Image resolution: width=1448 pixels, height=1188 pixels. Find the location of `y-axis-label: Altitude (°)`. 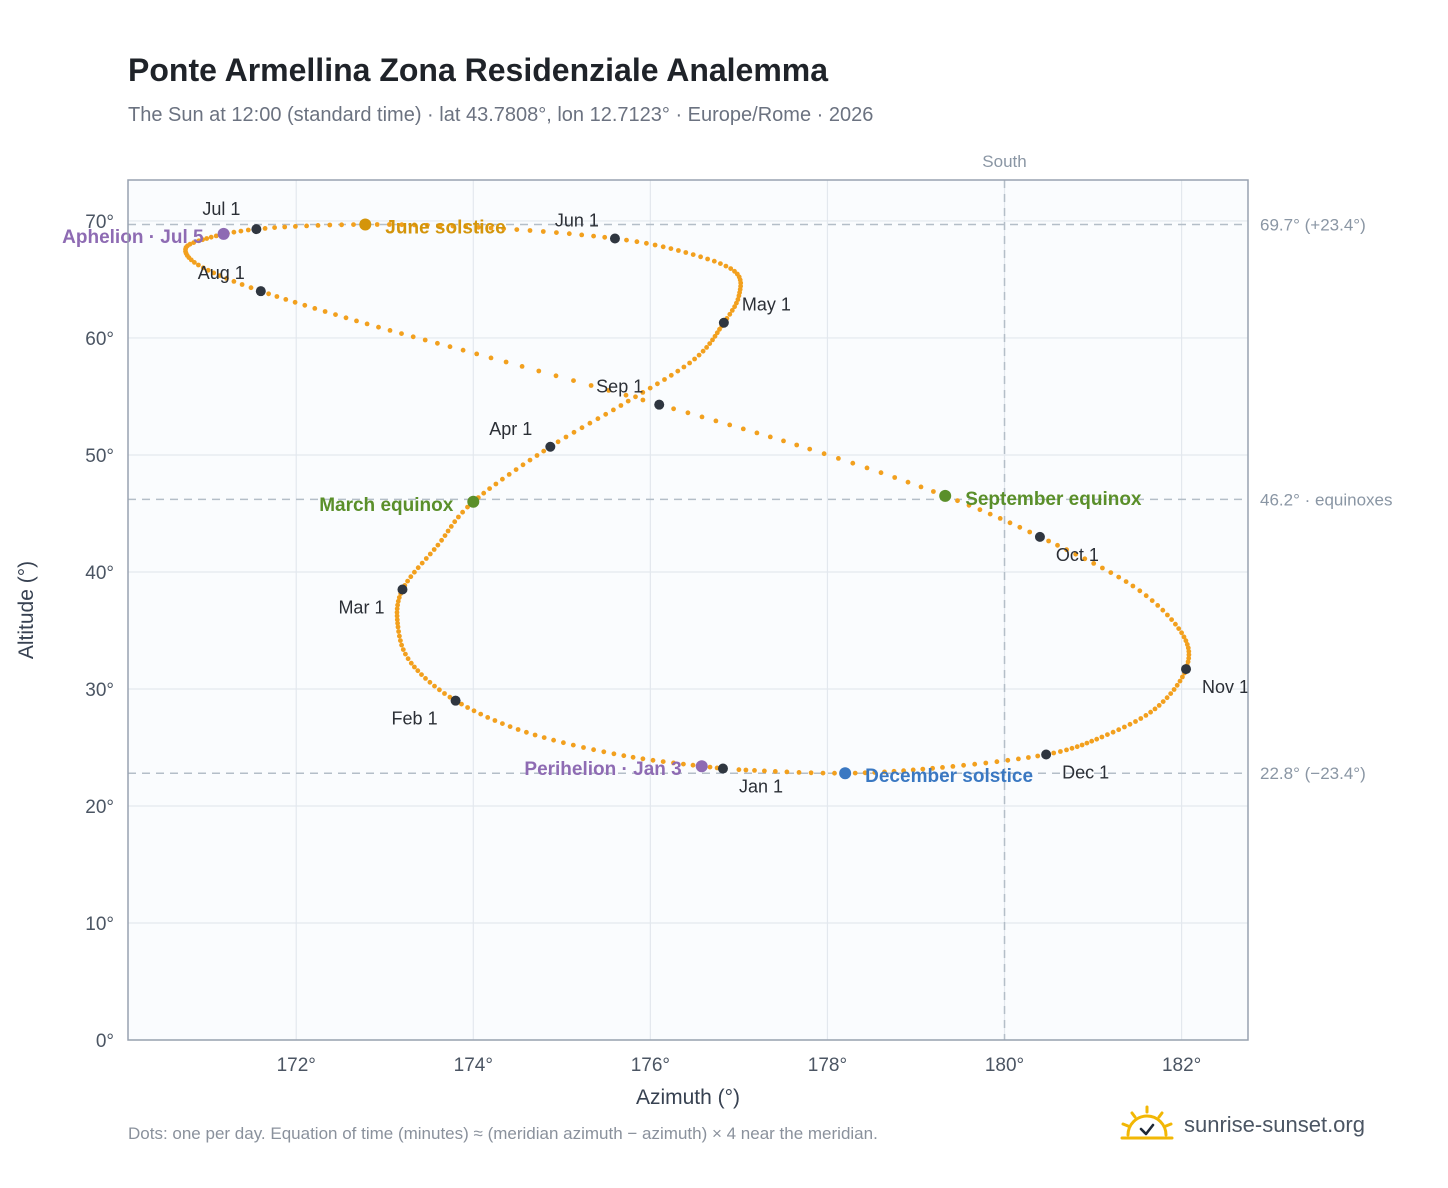

y-axis-label: Altitude (°) is located at coordinates (26, 610).